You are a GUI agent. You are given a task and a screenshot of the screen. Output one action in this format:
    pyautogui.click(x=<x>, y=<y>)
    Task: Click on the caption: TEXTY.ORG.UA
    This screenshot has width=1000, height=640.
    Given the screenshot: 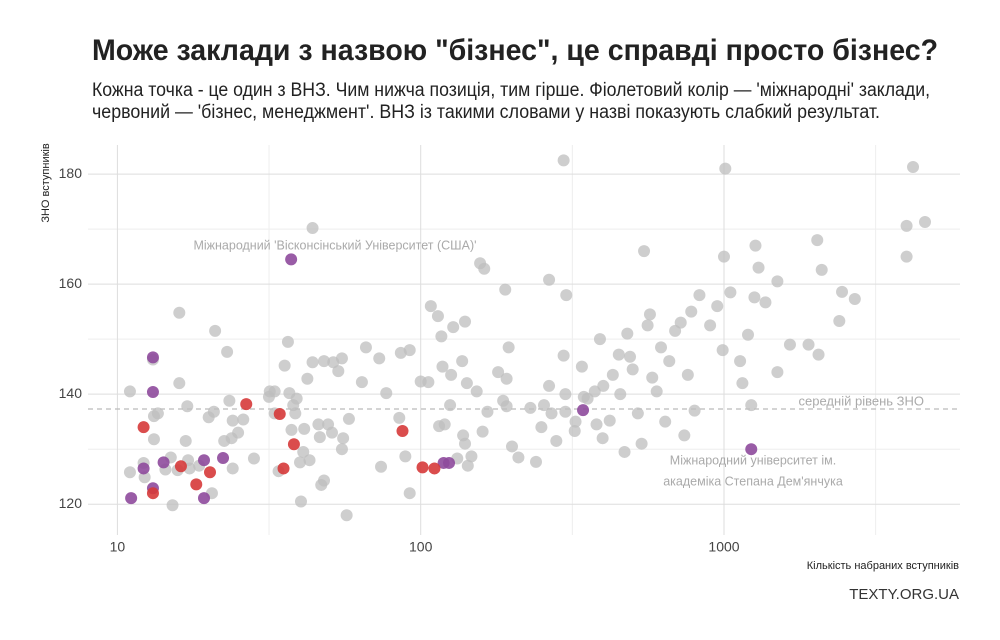 What is the action you would take?
    pyautogui.click(x=904, y=594)
    